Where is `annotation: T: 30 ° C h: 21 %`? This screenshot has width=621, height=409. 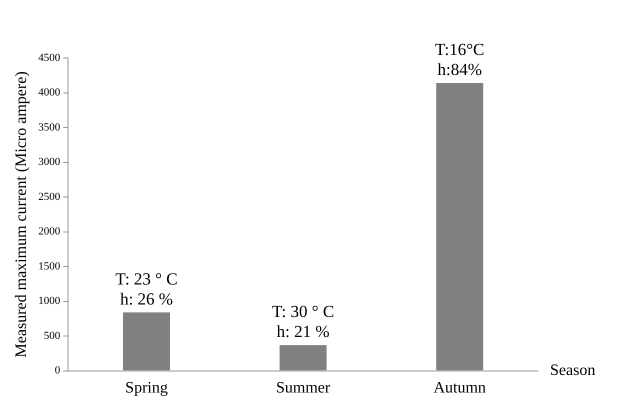
annotation: T: 30 ° C h: 21 % is located at coordinates (303, 322).